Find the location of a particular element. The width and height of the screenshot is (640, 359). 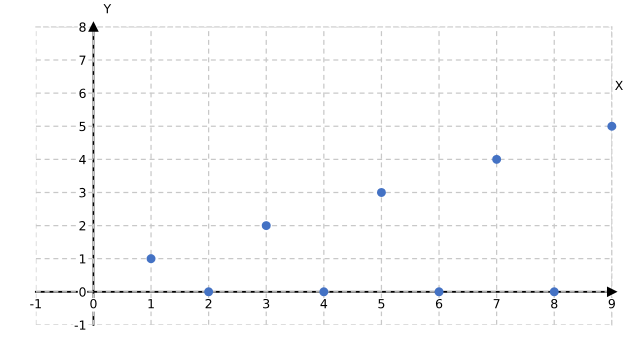

x-axis-title: X is located at coordinates (619, 85).